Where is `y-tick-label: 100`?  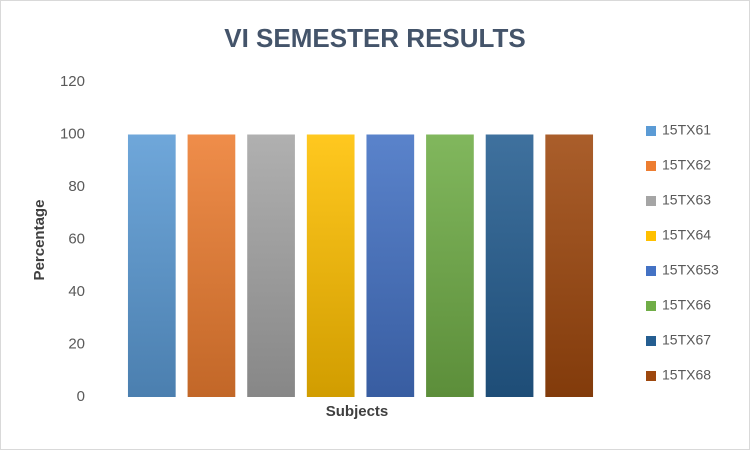 y-tick-label: 100 is located at coordinates (72, 133).